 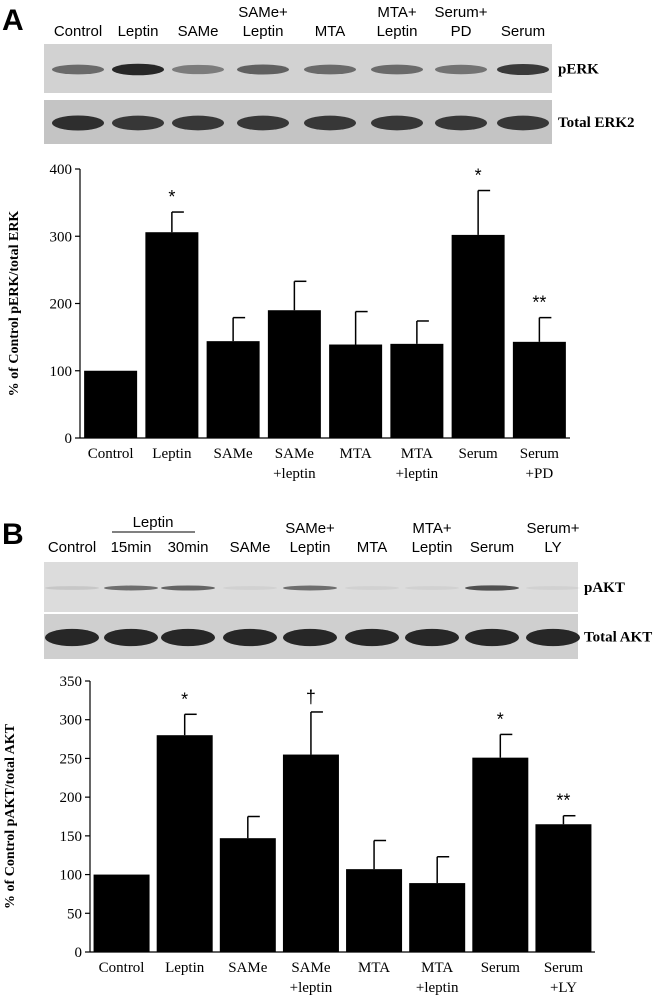 What do you see at coordinates (397, 12) in the screenshot?
I see `lane-label-5-line-0: MTA+` at bounding box center [397, 12].